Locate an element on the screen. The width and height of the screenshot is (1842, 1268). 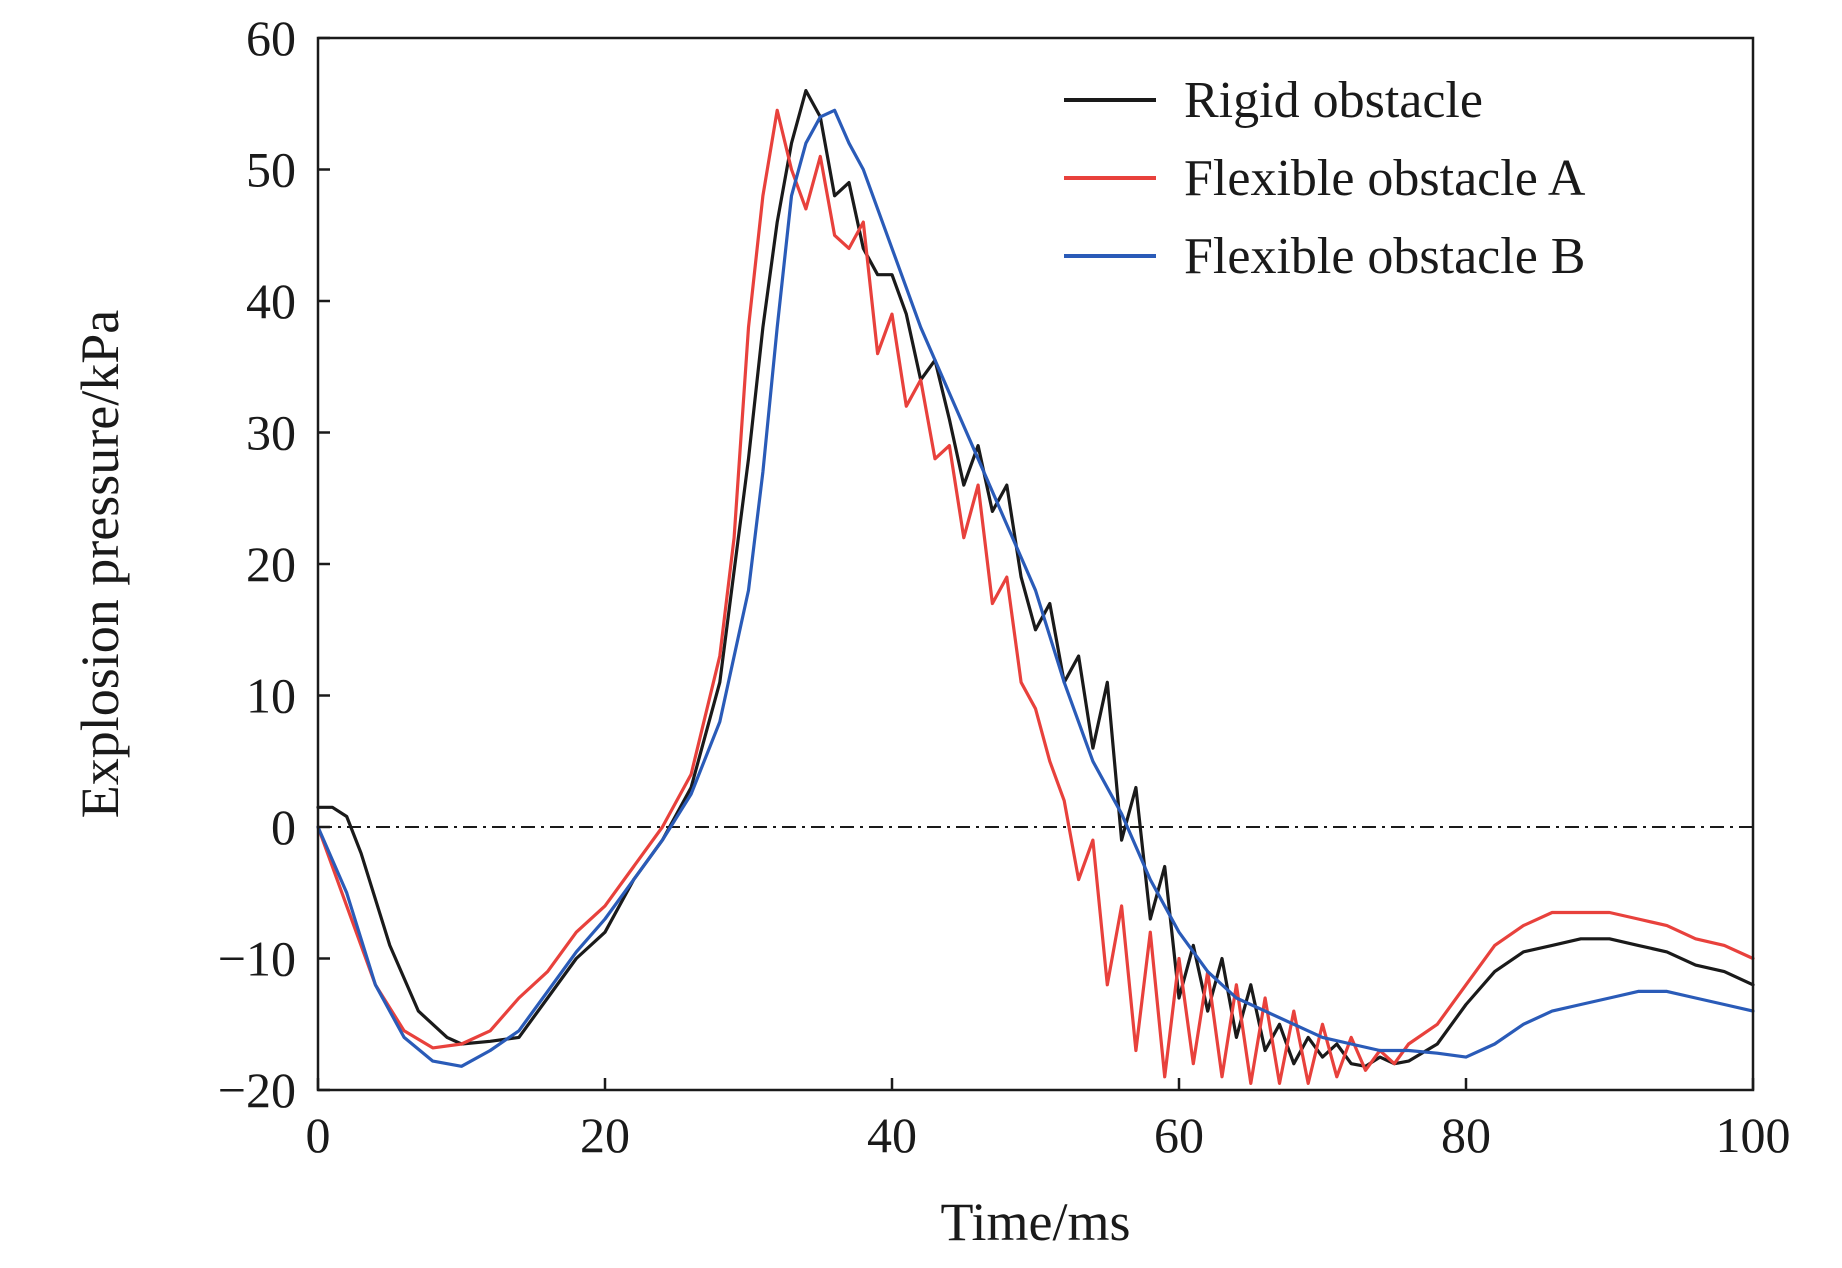
y-tick-label: 20 is located at coordinates (271, 564).